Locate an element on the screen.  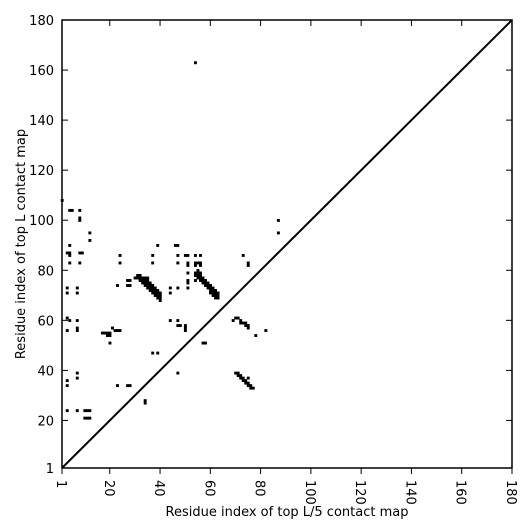
x-tick-label: 120 is located at coordinates (359, 492).